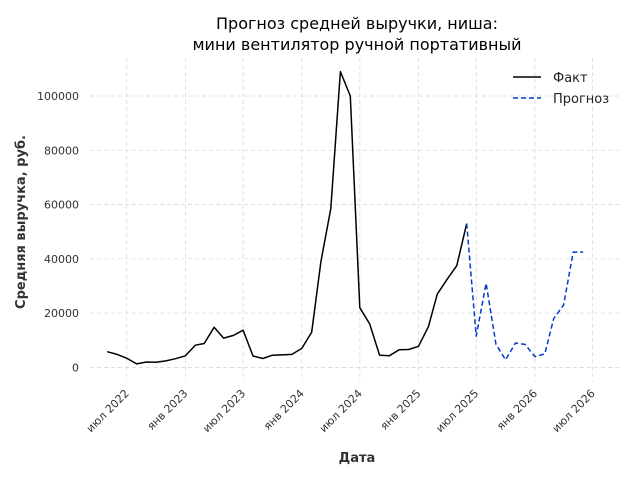 The image size is (640, 480). I want to click on x-tick-label: янв 2025, so click(401, 410).